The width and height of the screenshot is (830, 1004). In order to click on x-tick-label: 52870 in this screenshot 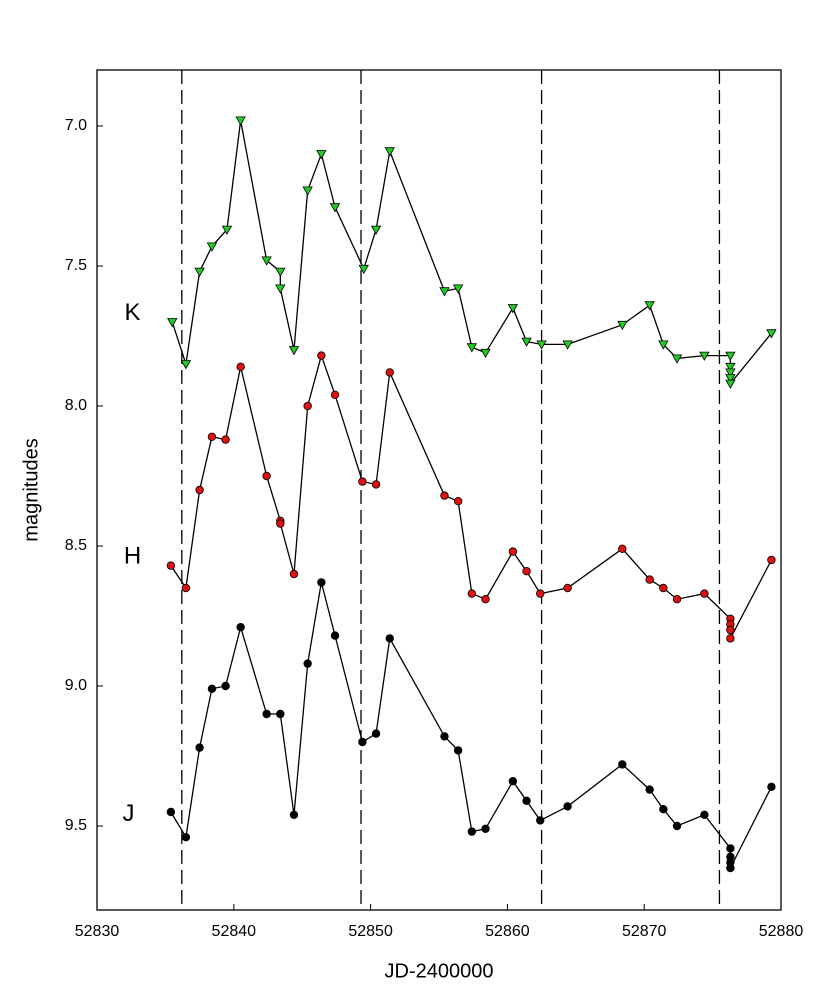, I will do `click(644, 931)`.